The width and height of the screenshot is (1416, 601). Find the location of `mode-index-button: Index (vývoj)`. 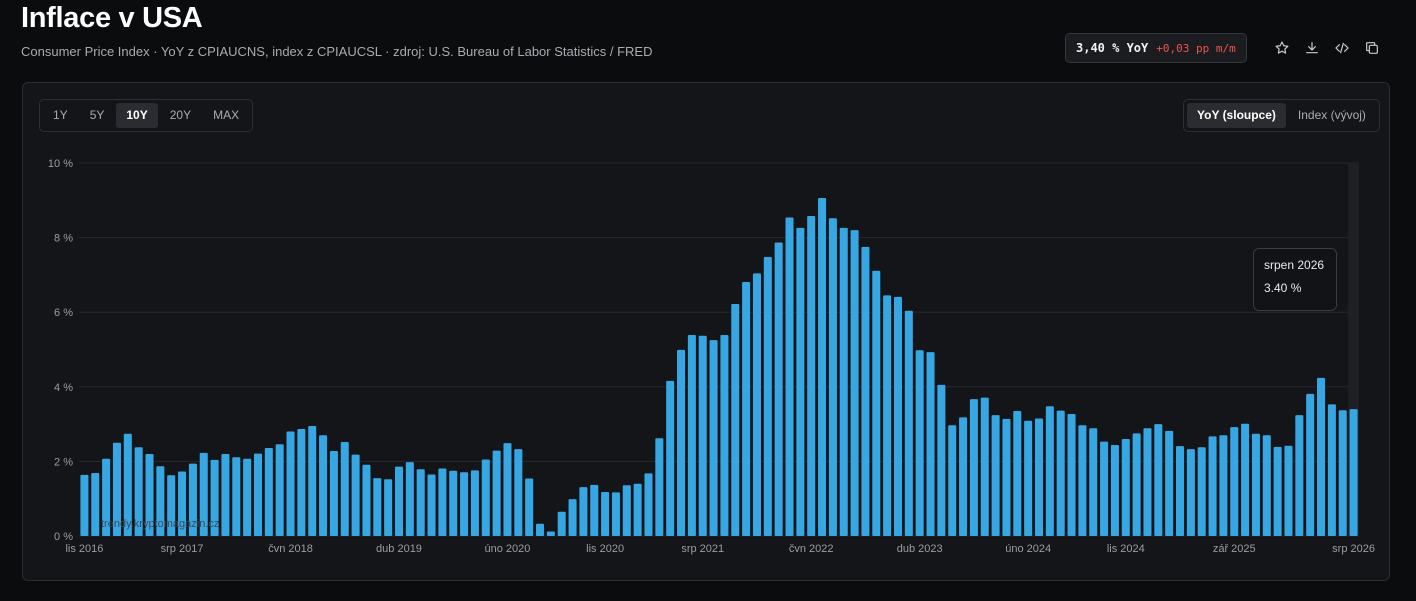

mode-index-button: Index (vývoj) is located at coordinates (1331, 115).